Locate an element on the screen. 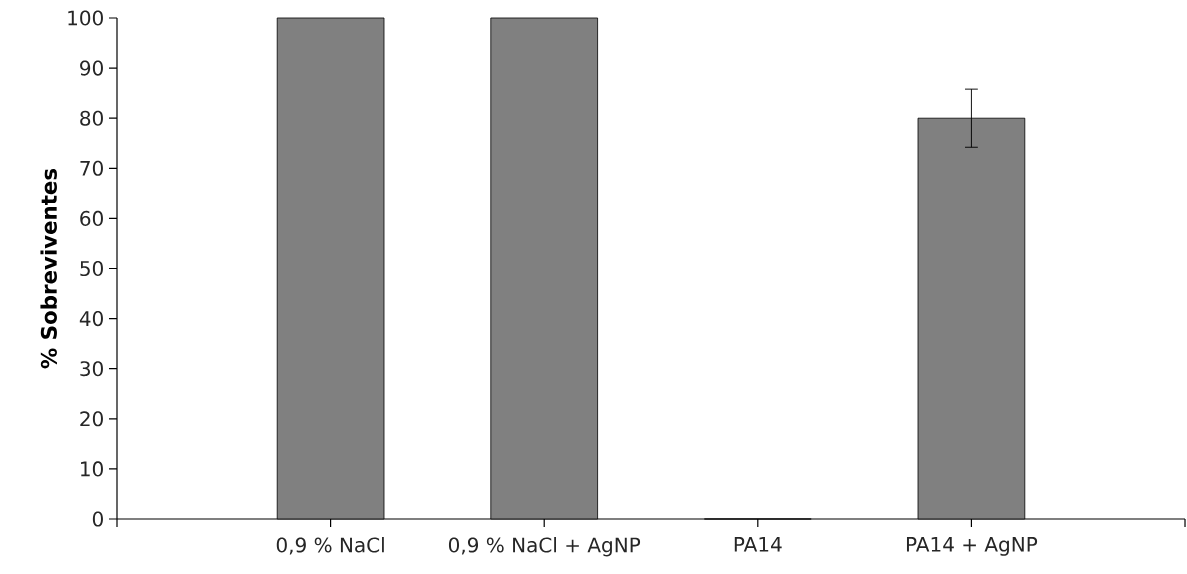 This screenshot has width=1187, height=574. y-tick-label: 0 is located at coordinates (97, 519).